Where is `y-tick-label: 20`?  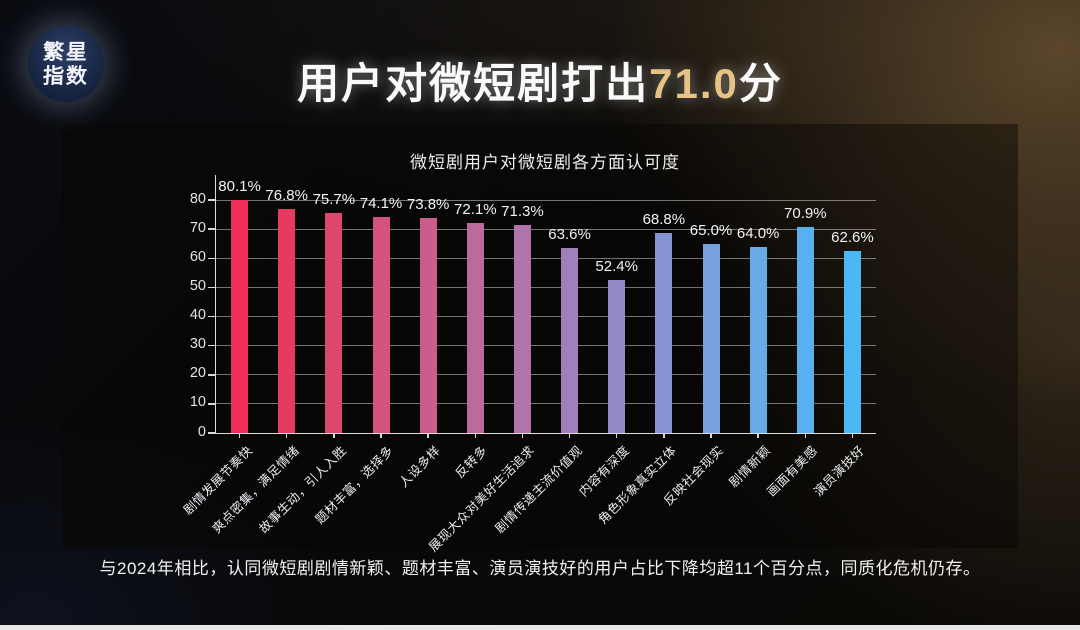 y-tick-label: 20 is located at coordinates (197, 373).